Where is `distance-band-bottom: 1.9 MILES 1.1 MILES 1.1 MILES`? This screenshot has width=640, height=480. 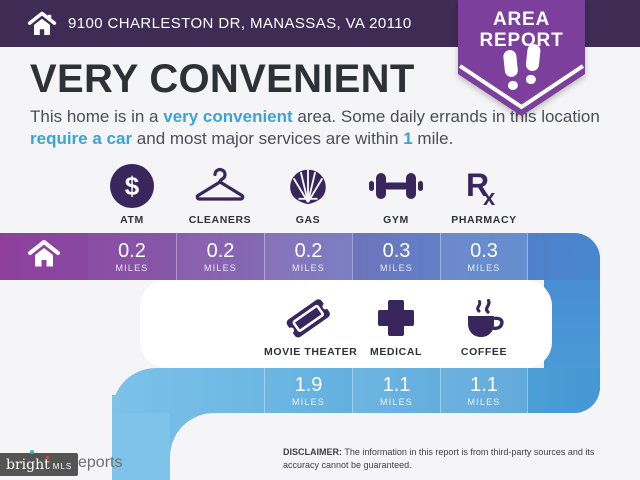 distance-band-bottom: 1.9 MILES 1.1 MILES 1.1 MILES is located at coordinates (356, 390).